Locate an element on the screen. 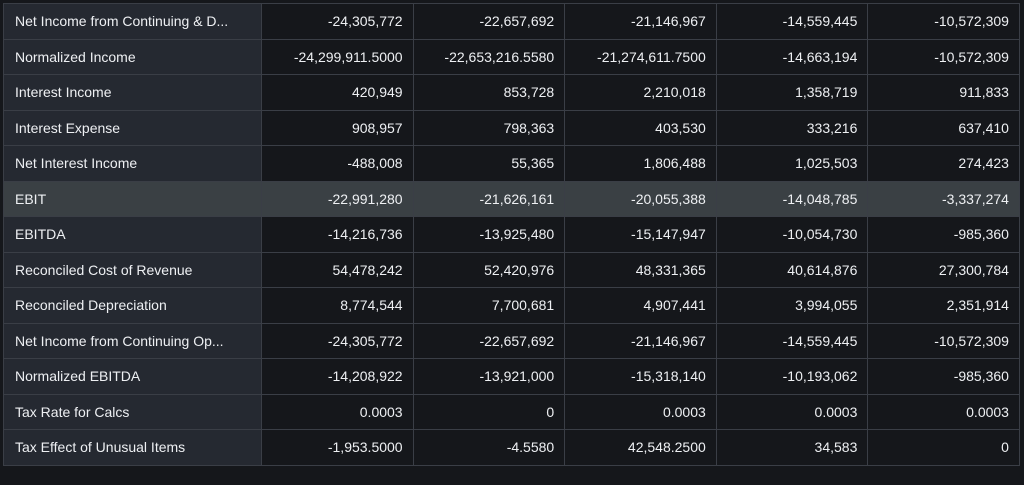 Image resolution: width=1024 pixels, height=485 pixels. row-value-cell: -10,054,730 is located at coordinates (792, 234).